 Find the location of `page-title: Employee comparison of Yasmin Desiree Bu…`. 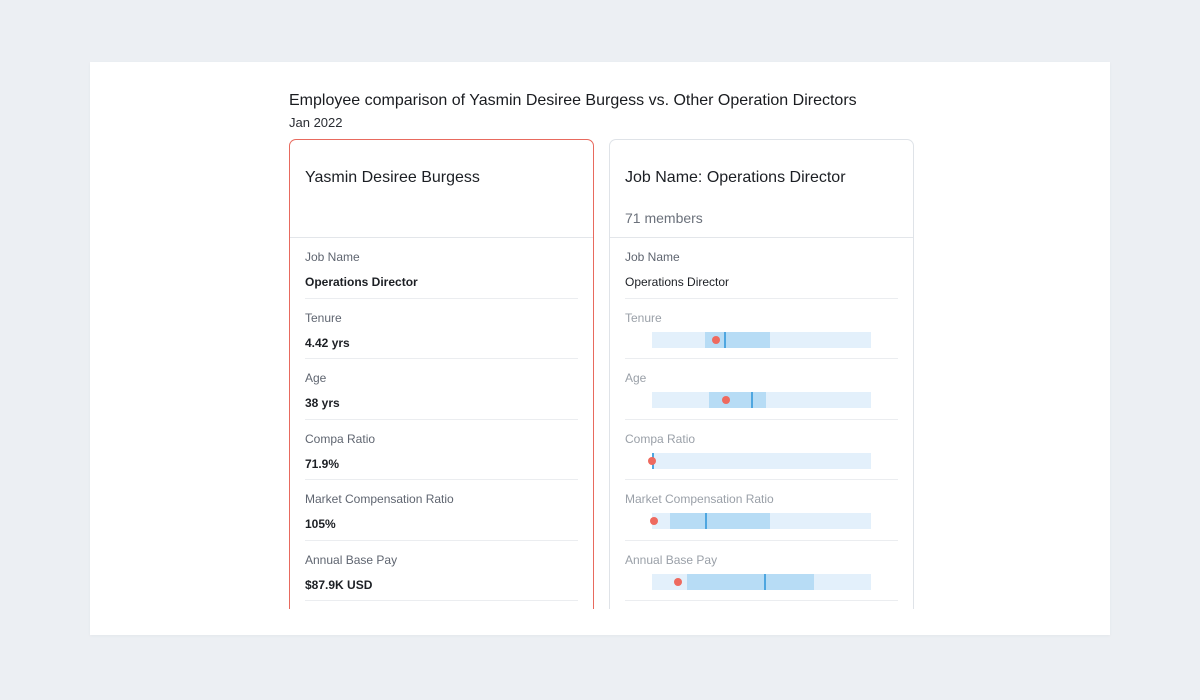

page-title: Employee comparison of Yasmin Desiree Bu… is located at coordinates (573, 100).